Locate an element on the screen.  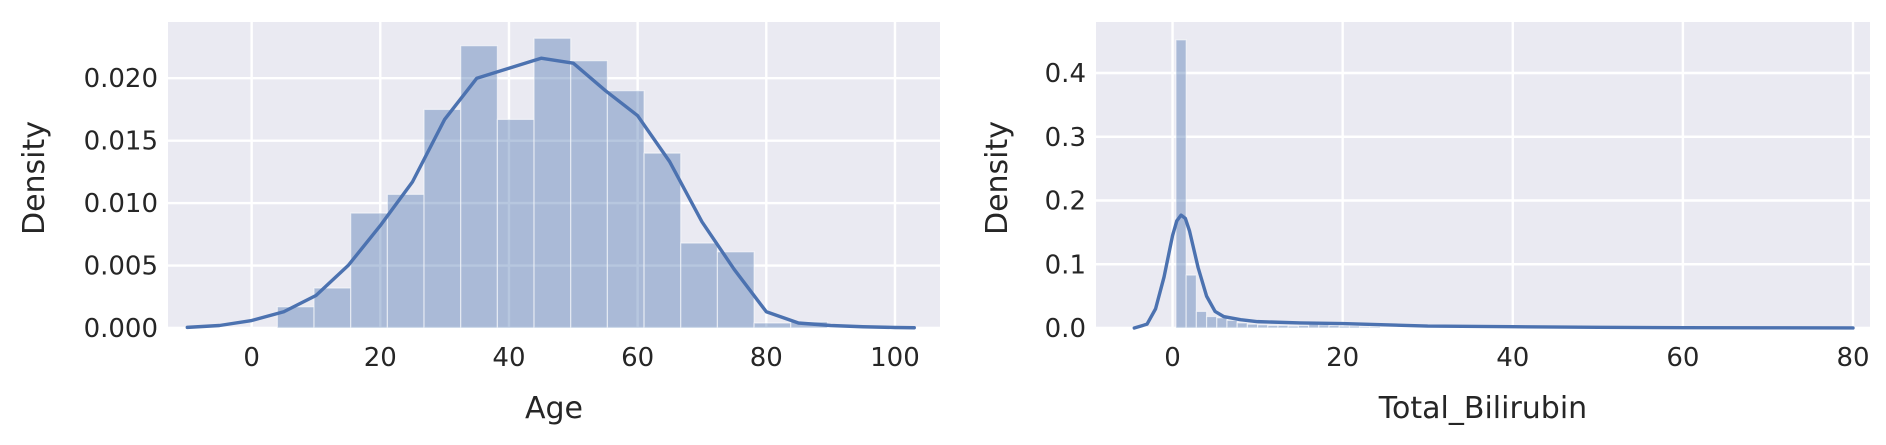
age-x-tick-label: 60 is located at coordinates (637, 358).